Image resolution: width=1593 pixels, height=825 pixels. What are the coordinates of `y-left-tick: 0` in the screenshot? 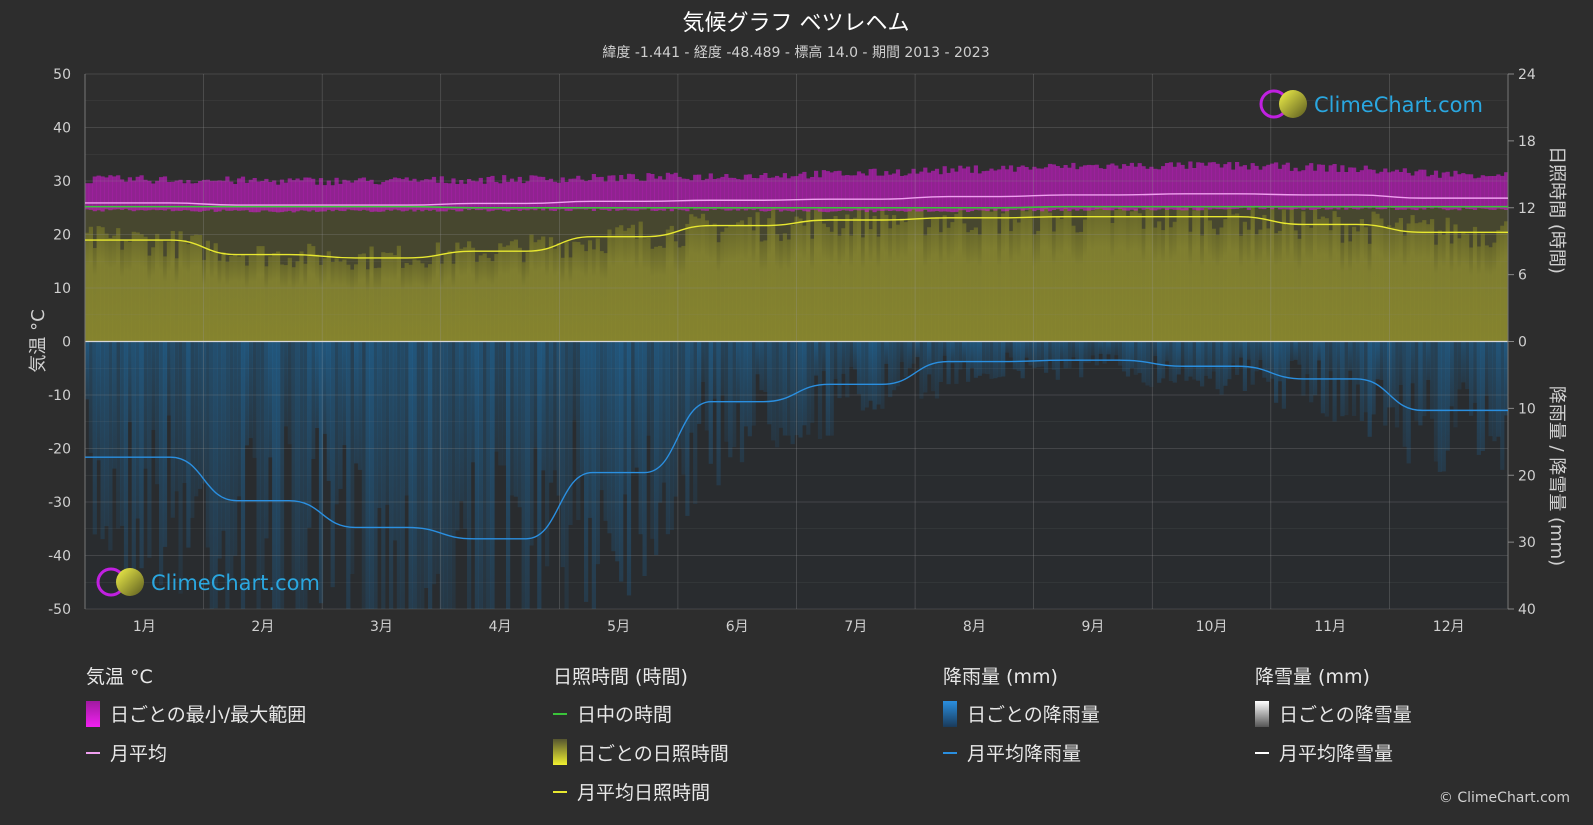 It's located at (66, 343).